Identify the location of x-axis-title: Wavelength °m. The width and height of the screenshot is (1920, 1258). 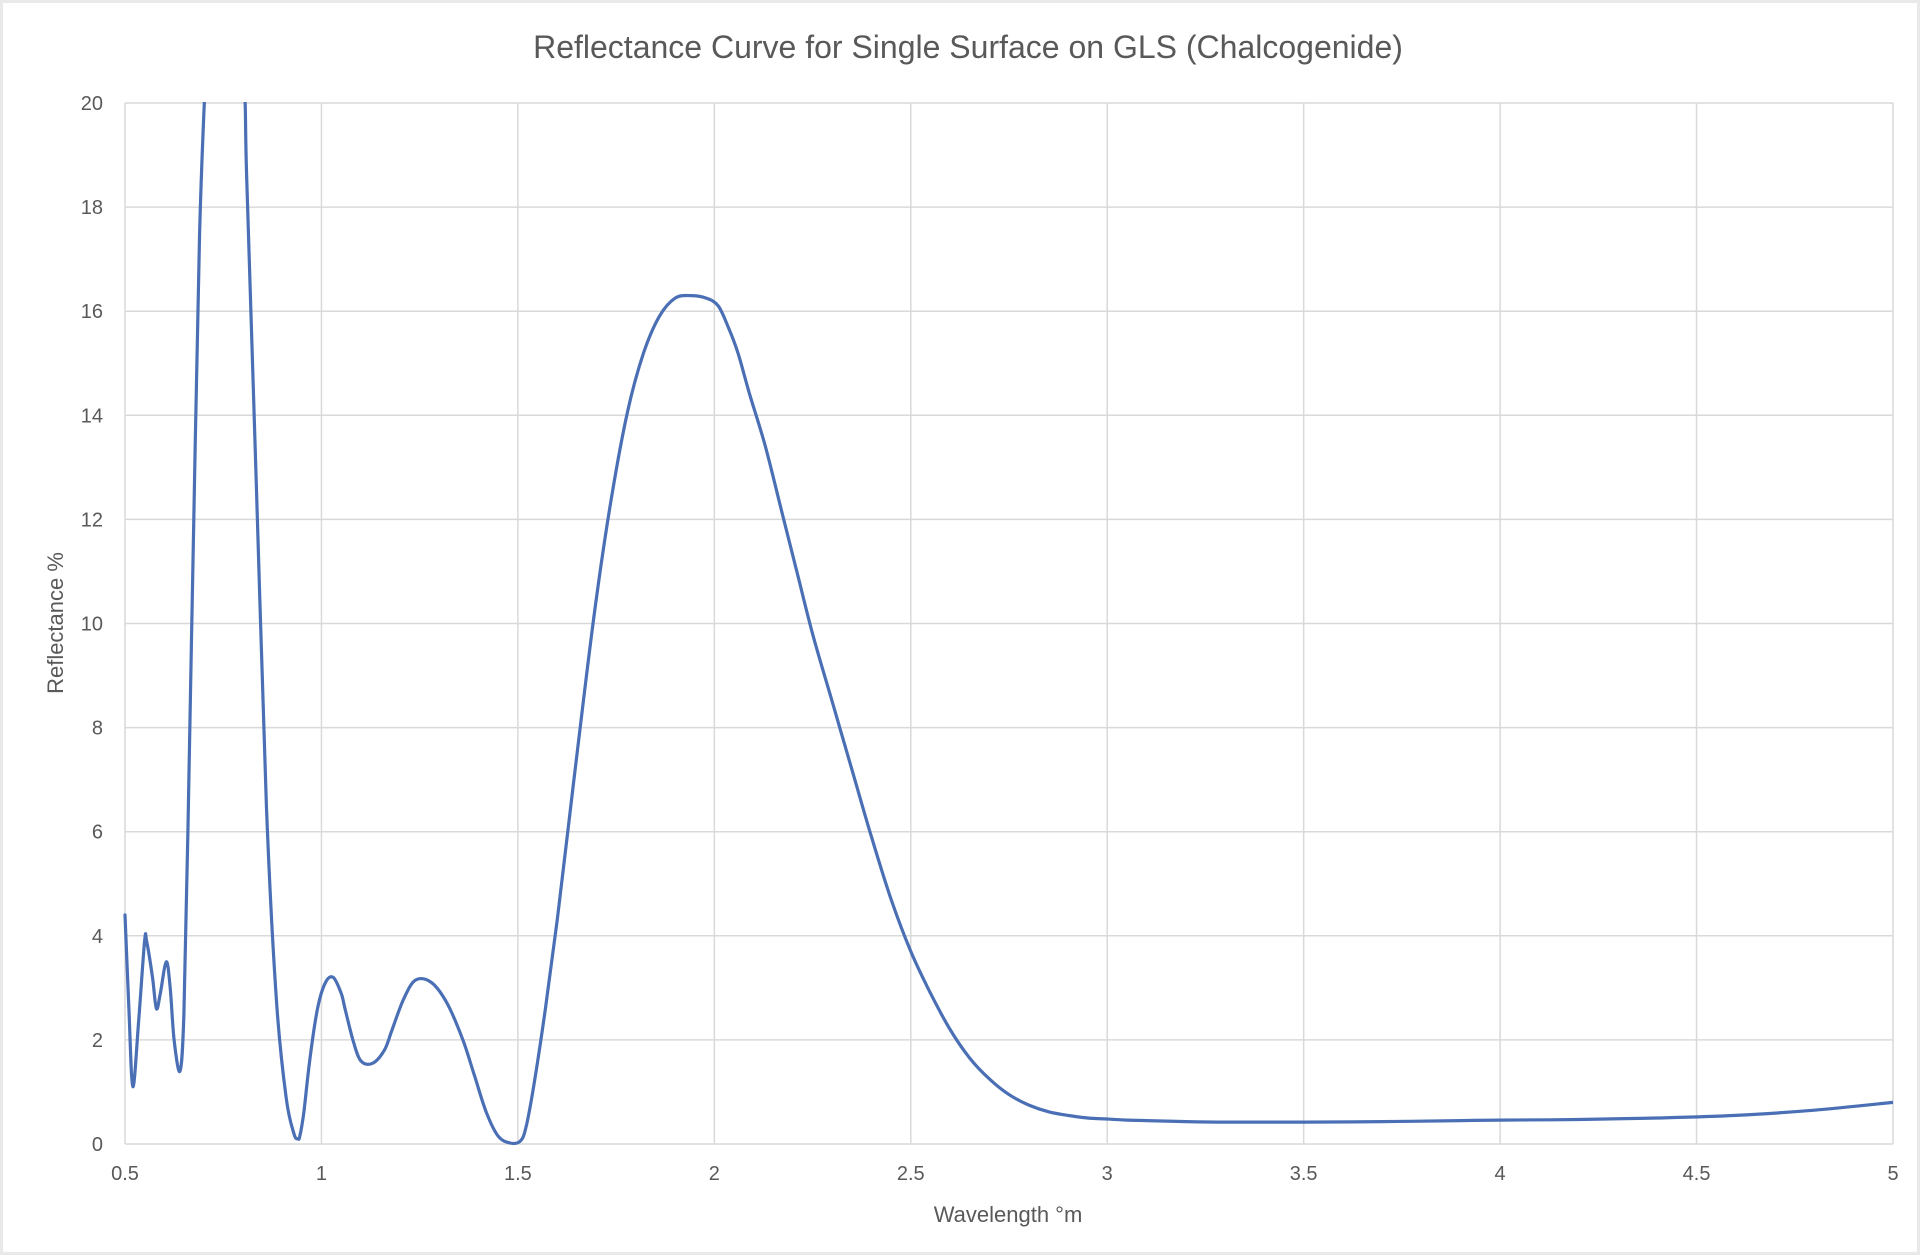
(1008, 1214).